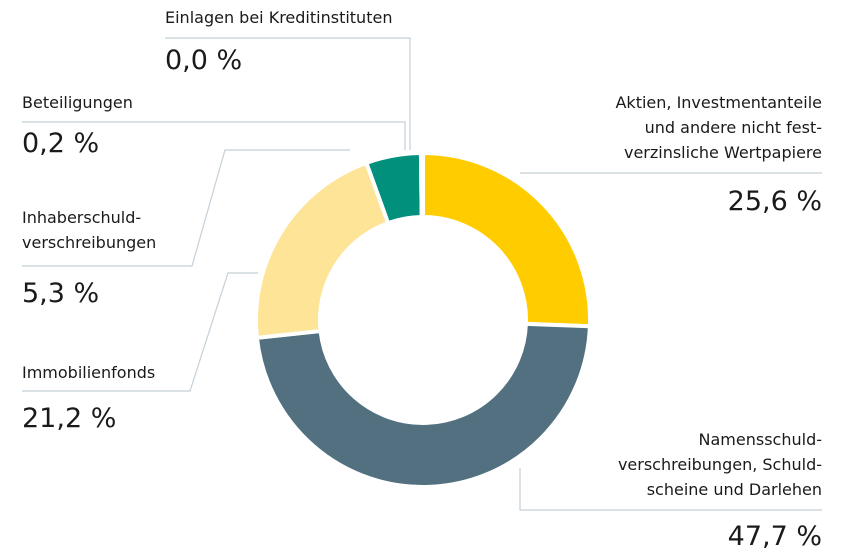 The height and width of the screenshot is (554, 843). Describe the element at coordinates (77, 102) in the screenshot. I see `label: Beteiligungen` at that location.